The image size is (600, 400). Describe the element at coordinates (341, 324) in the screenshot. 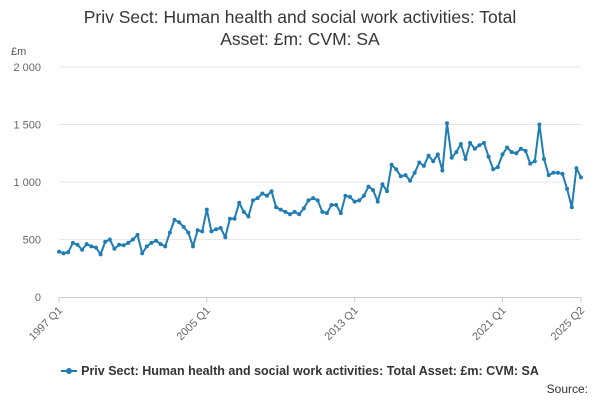

I see `x-tick-label: 2013 Q1` at that location.